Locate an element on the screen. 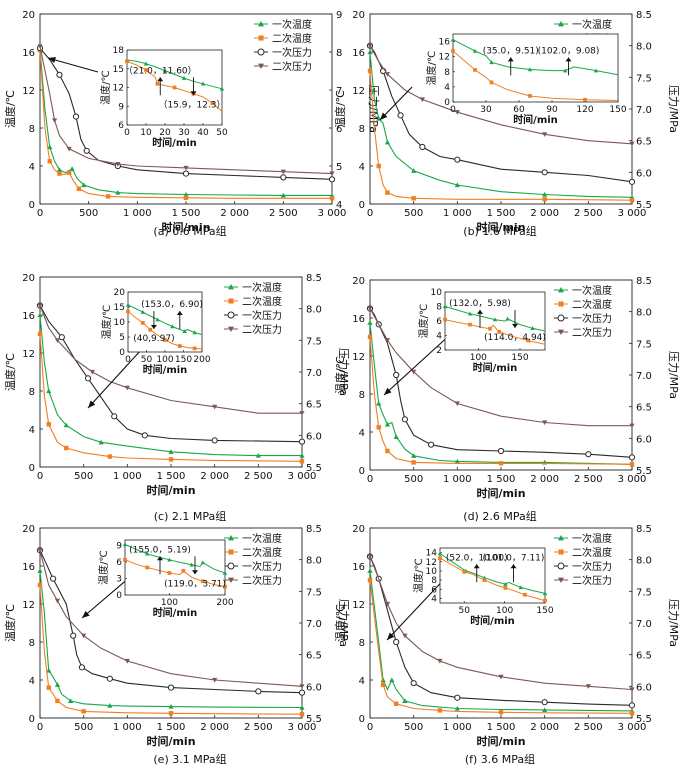 The width and height of the screenshot is (698, 777). y2-tick-label: 7.5 is located at coordinates (314, 592).